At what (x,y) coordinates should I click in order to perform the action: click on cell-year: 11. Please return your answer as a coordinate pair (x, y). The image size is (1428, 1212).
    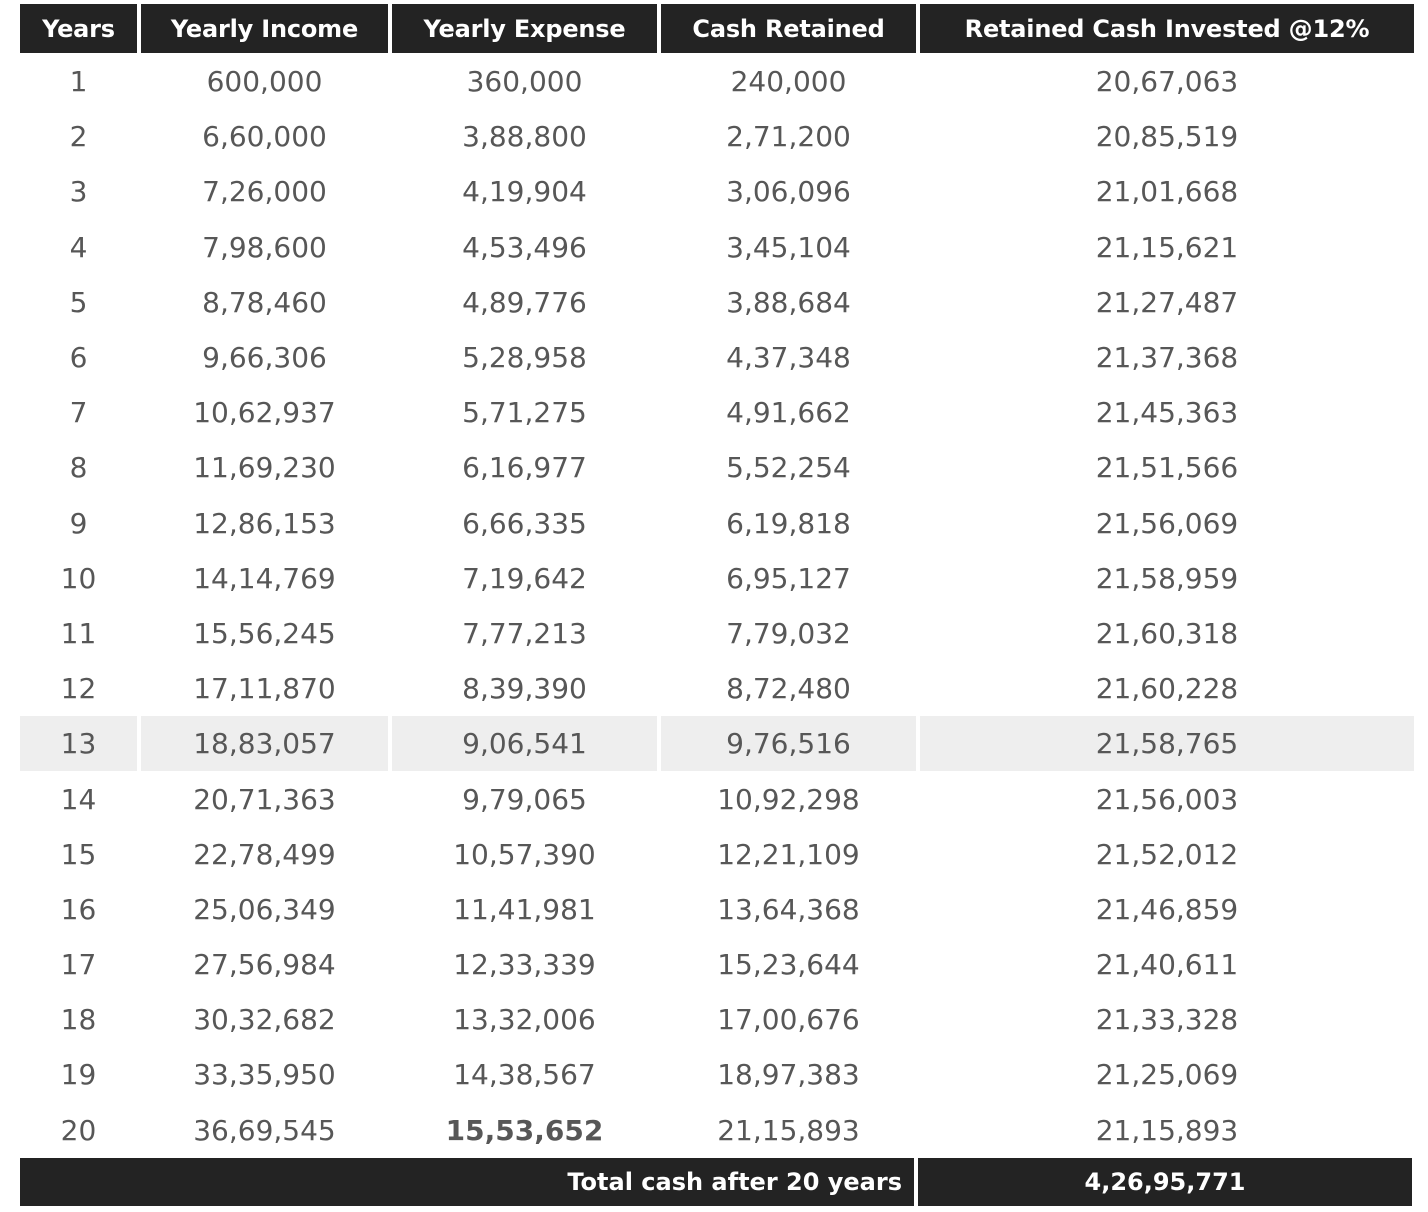
    Looking at the image, I should click on (78, 633).